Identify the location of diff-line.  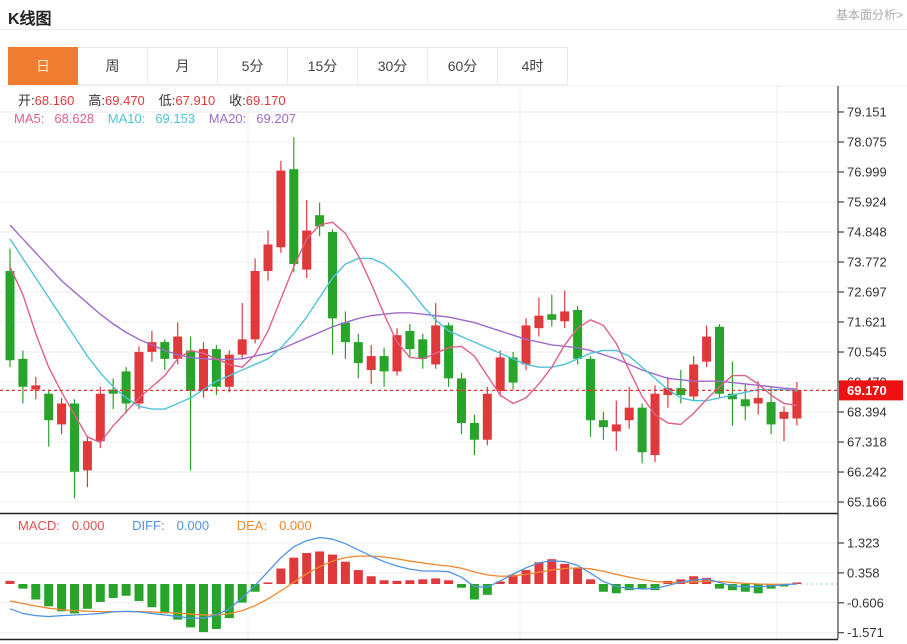
(403, 577).